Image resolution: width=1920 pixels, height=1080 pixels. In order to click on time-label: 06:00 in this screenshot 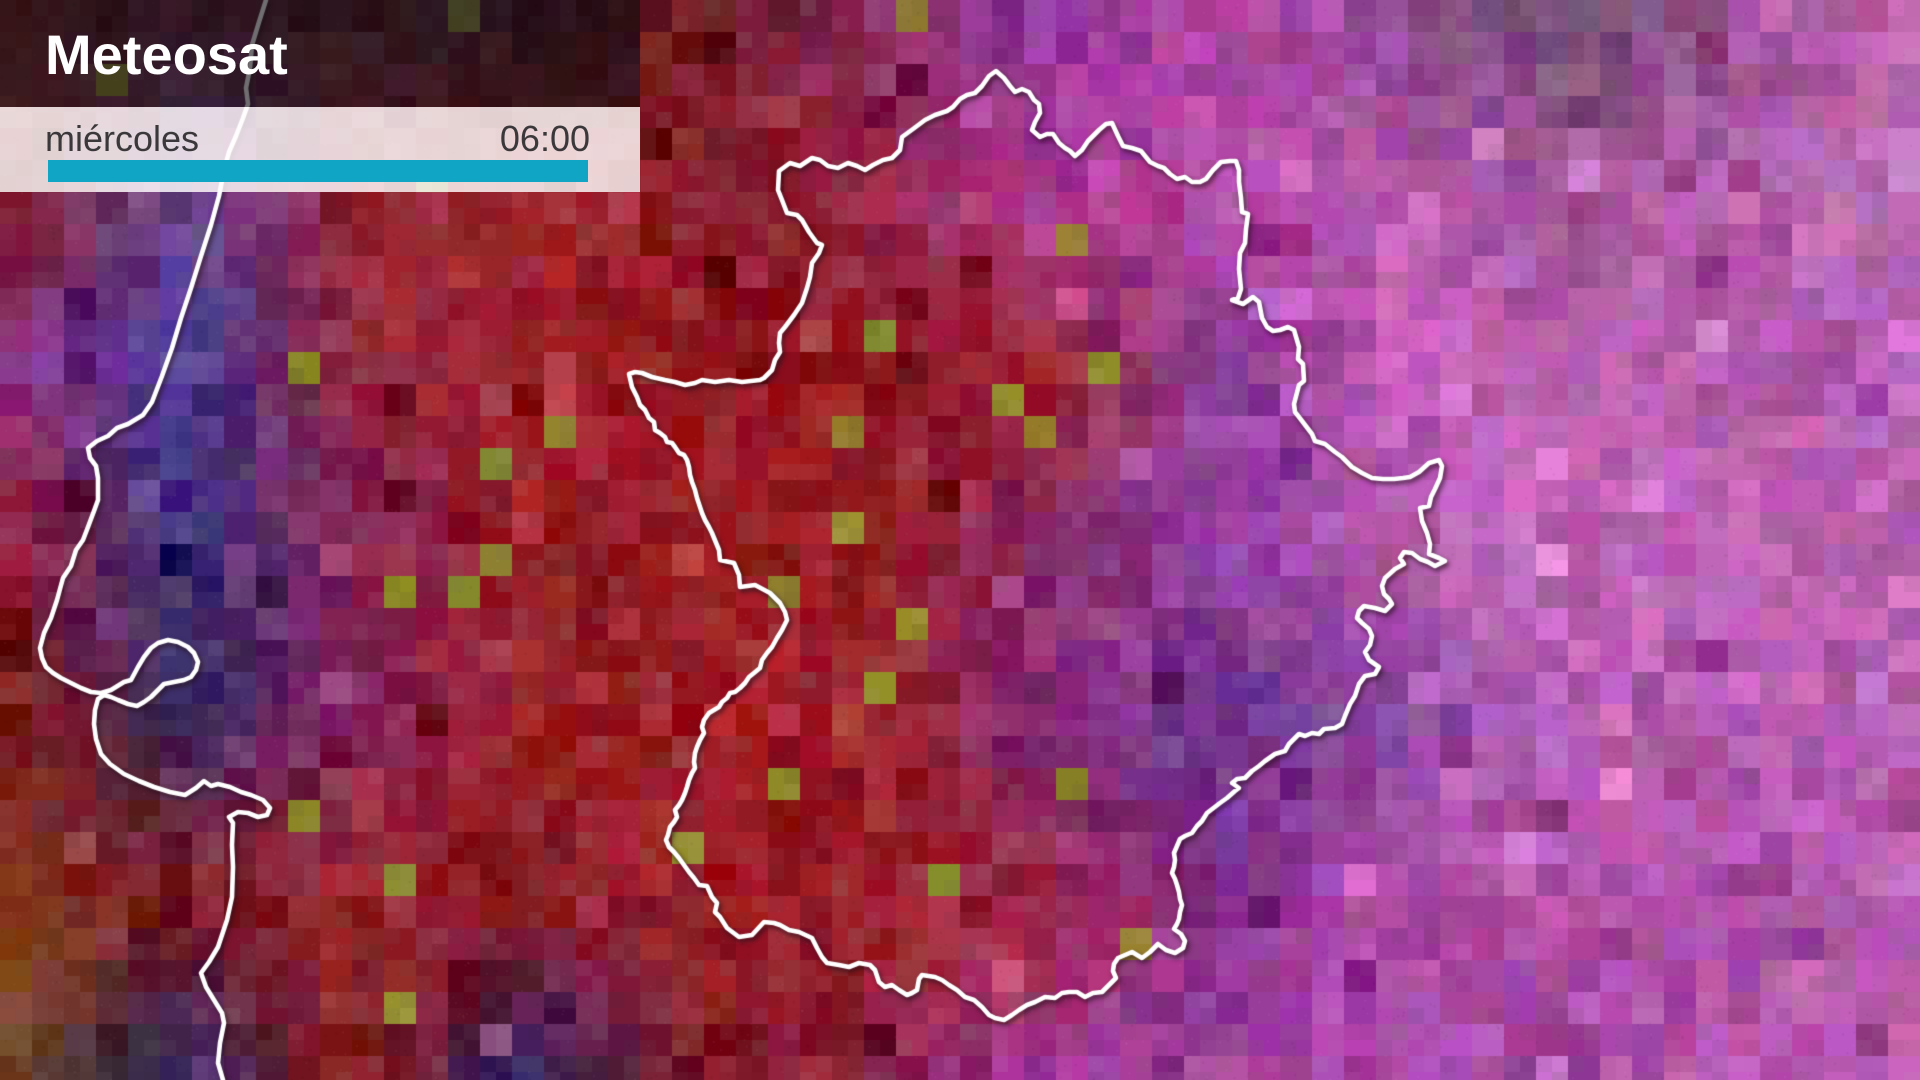, I will do `click(544, 138)`.